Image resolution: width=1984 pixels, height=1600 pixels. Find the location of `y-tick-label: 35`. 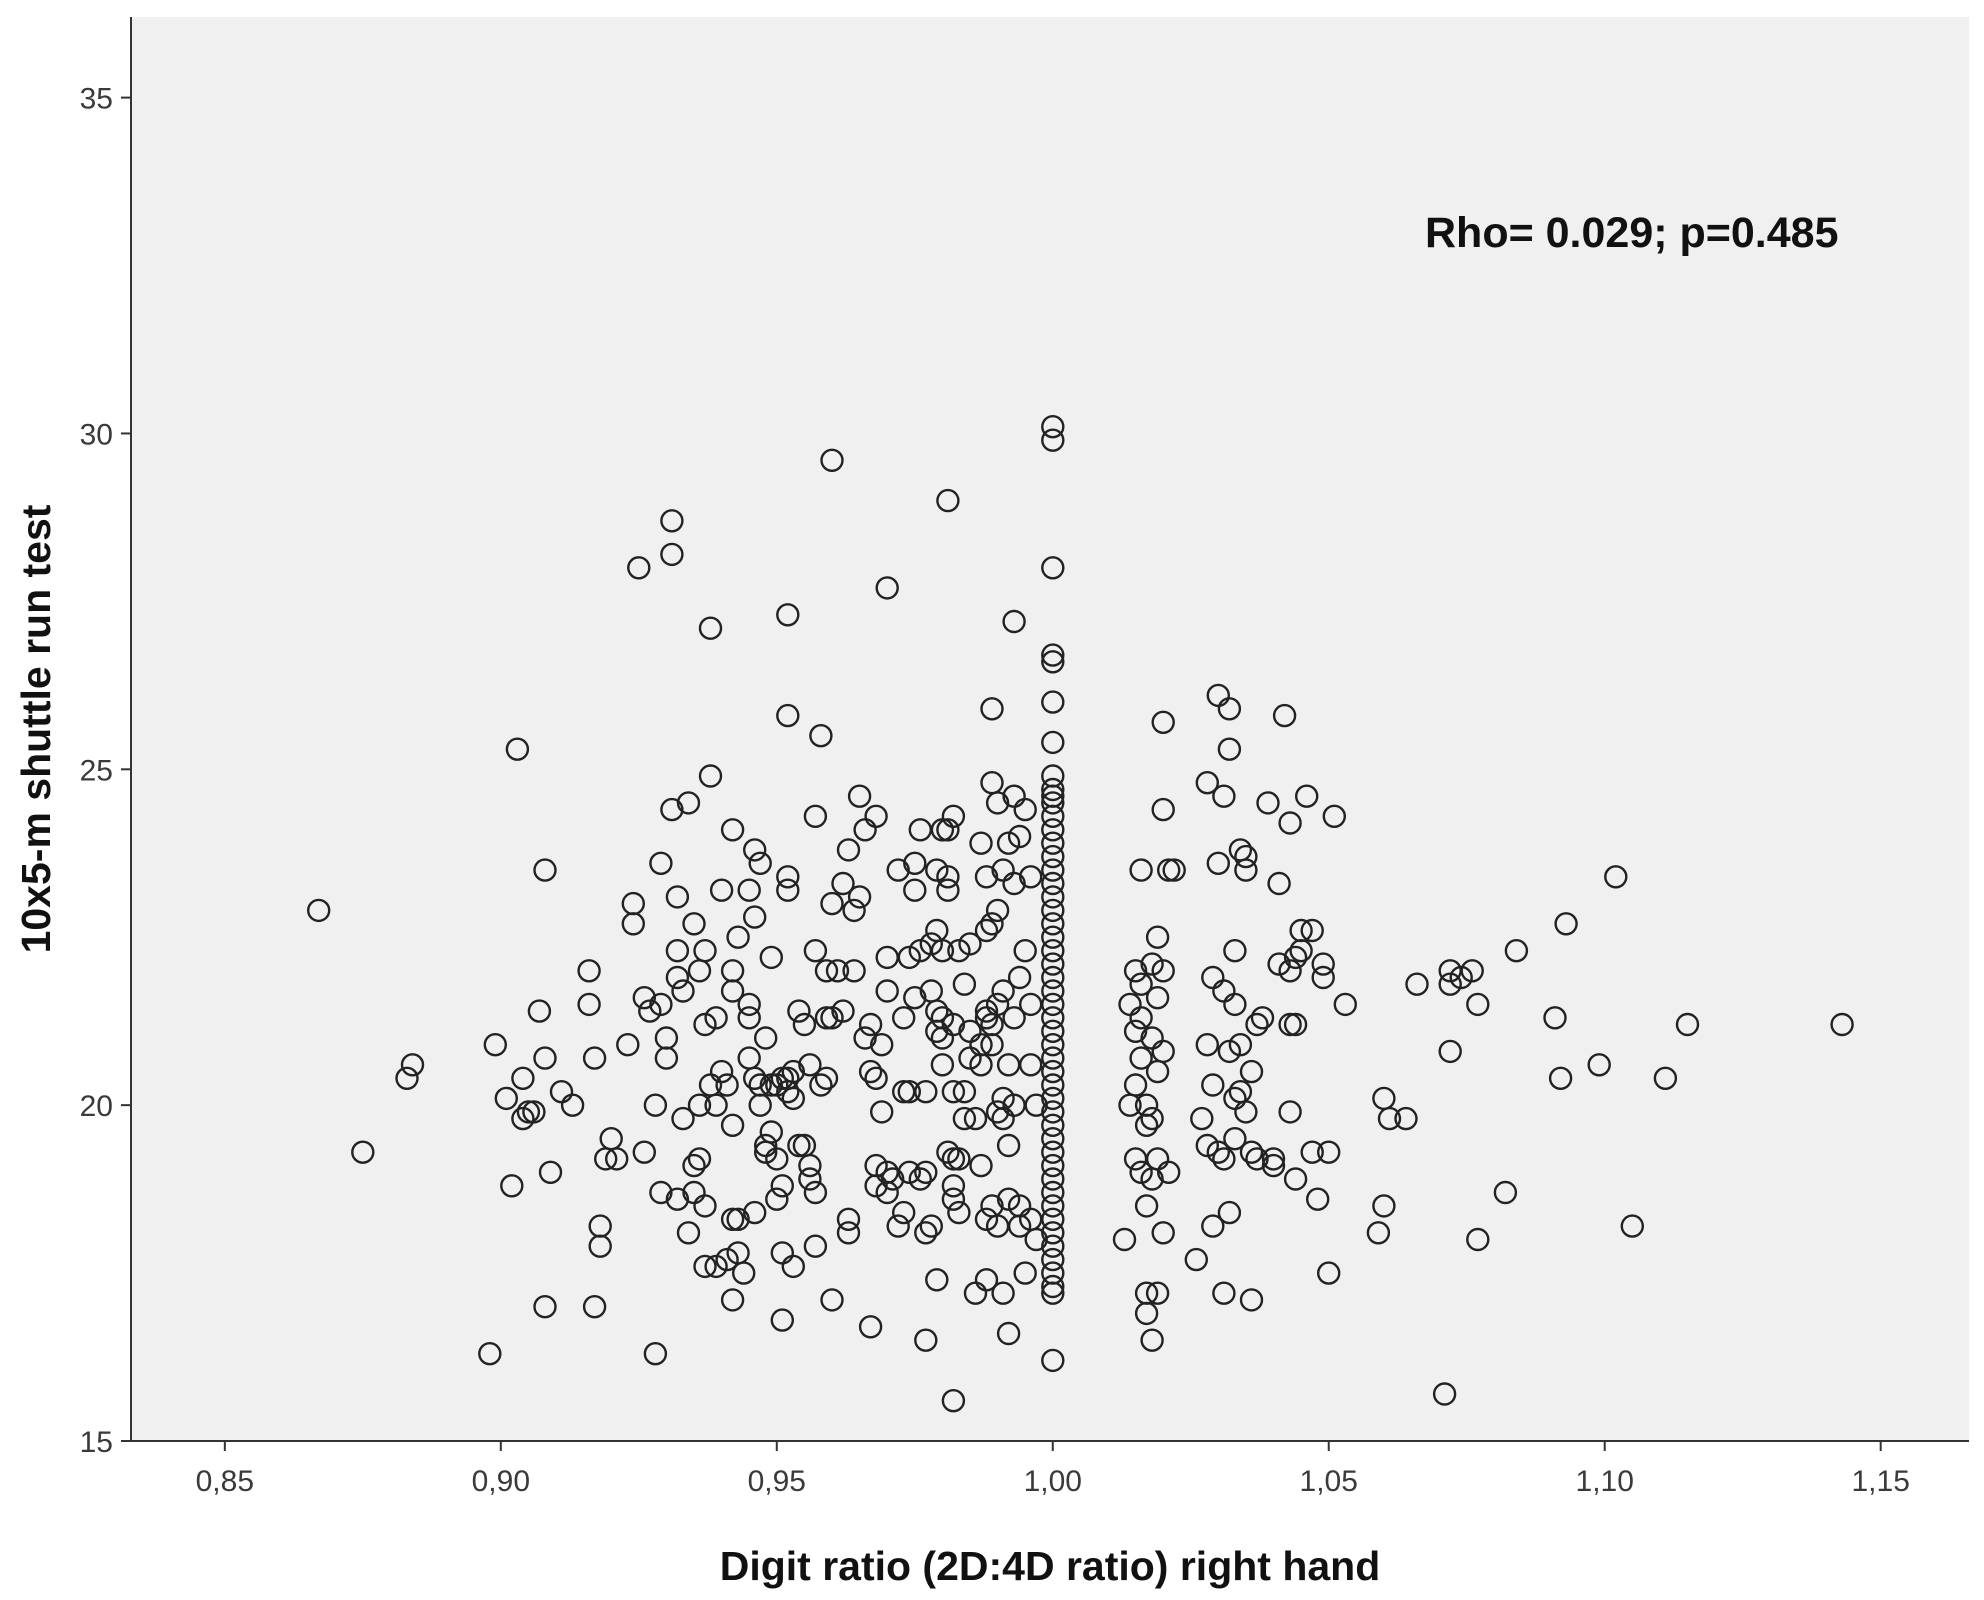

y-tick-label: 35 is located at coordinates (96, 99).